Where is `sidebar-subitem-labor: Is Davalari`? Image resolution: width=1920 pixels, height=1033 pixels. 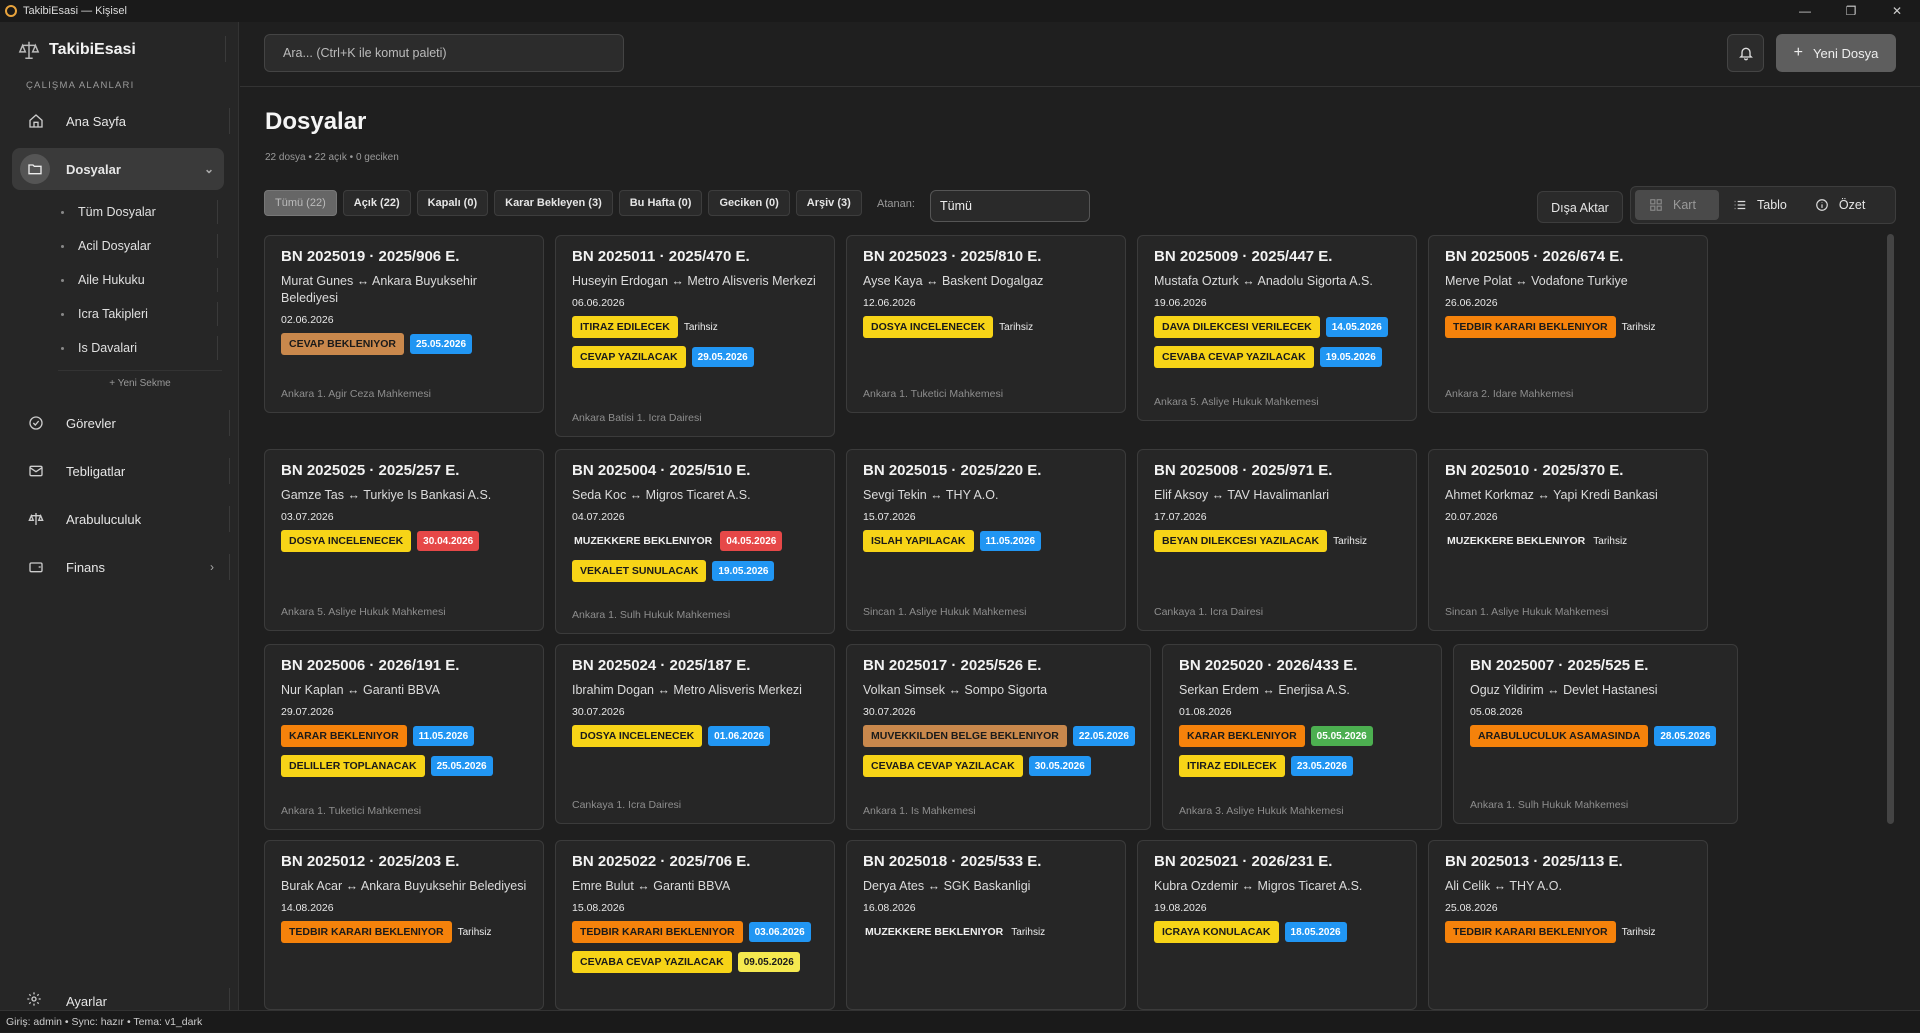
sidebar-subitem-labor: Is Davalari is located at coordinates (141, 348).